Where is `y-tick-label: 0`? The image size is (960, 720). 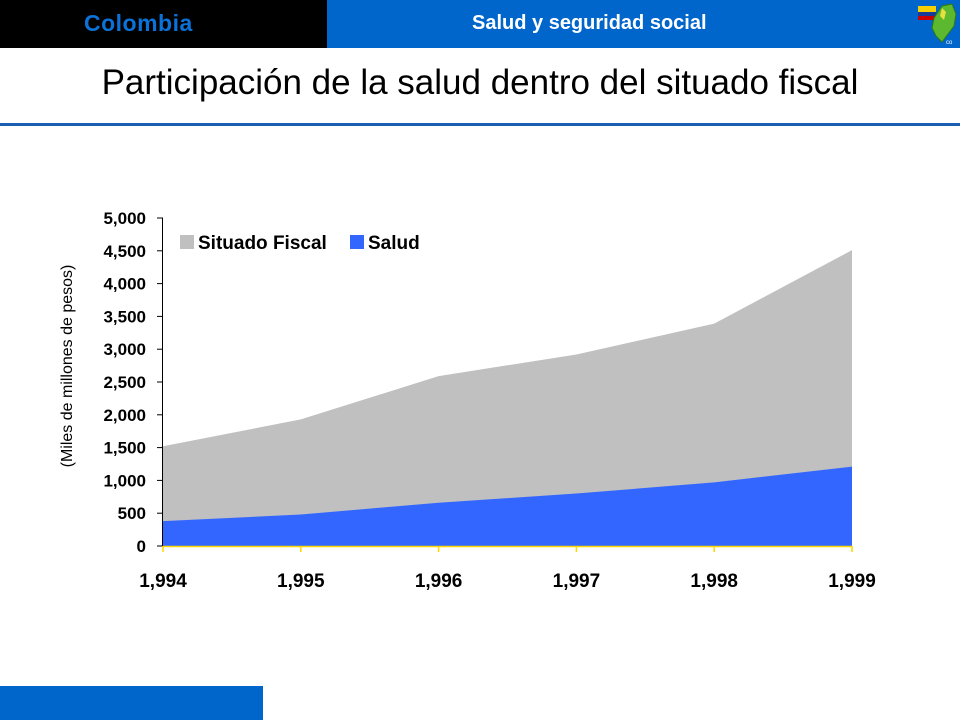
y-tick-label: 0 is located at coordinates (141, 546).